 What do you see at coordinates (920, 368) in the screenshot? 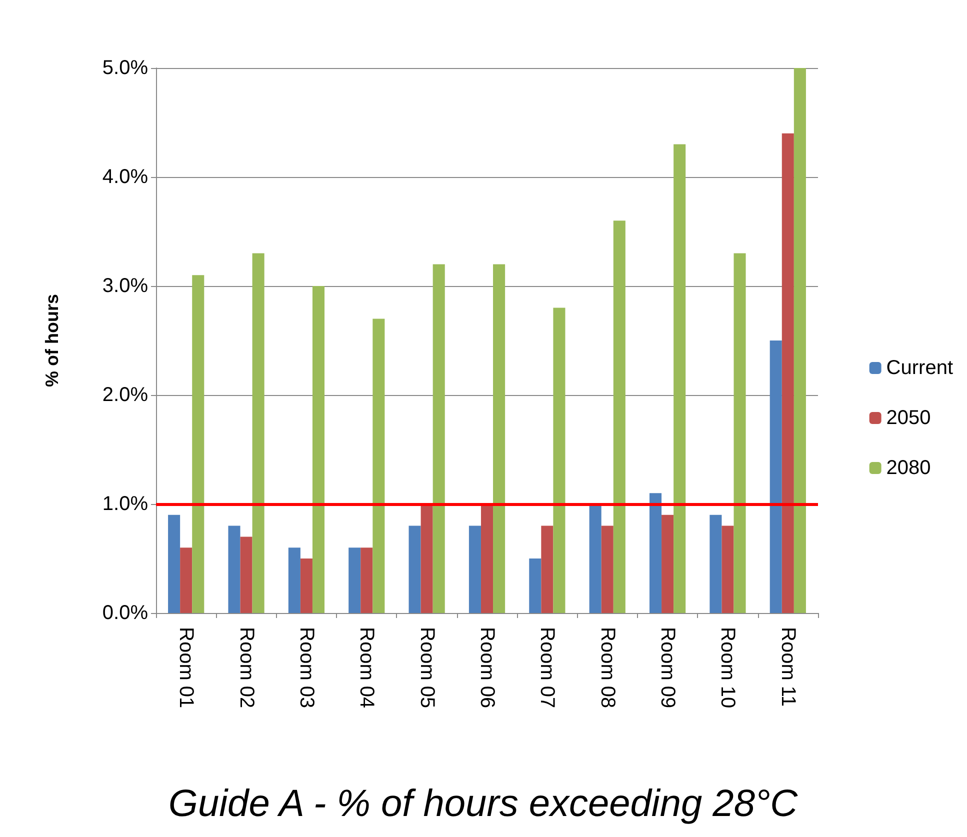
I see `legend-label: Current` at bounding box center [920, 368].